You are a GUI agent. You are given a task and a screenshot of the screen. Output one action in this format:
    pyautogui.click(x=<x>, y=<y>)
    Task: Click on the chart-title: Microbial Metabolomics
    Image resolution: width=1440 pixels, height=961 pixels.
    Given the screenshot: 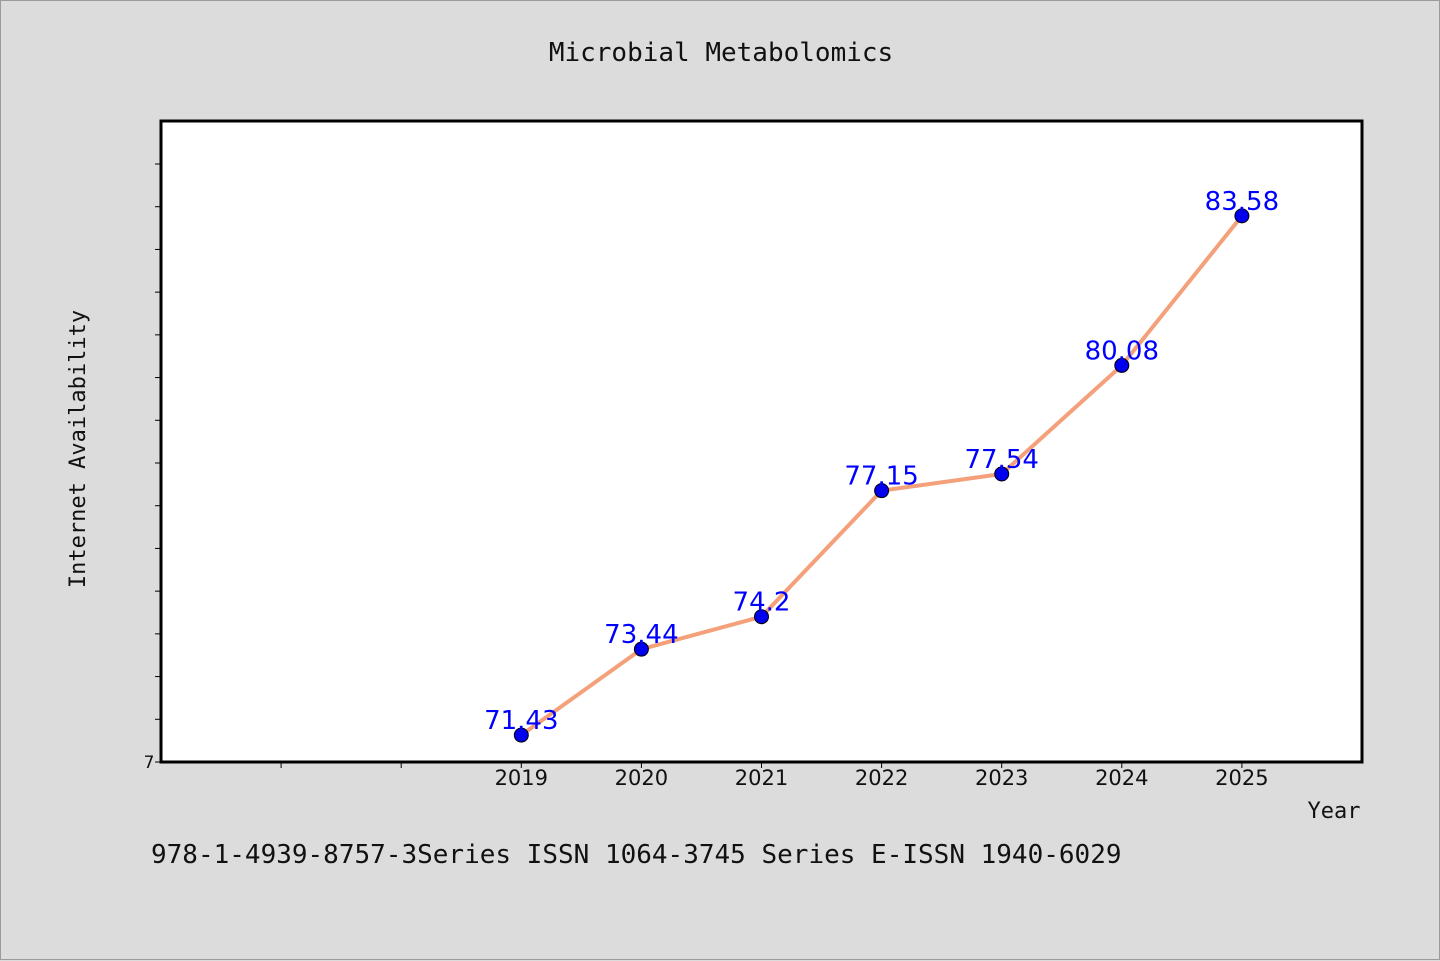 What is the action you would take?
    pyautogui.click(x=721, y=53)
    